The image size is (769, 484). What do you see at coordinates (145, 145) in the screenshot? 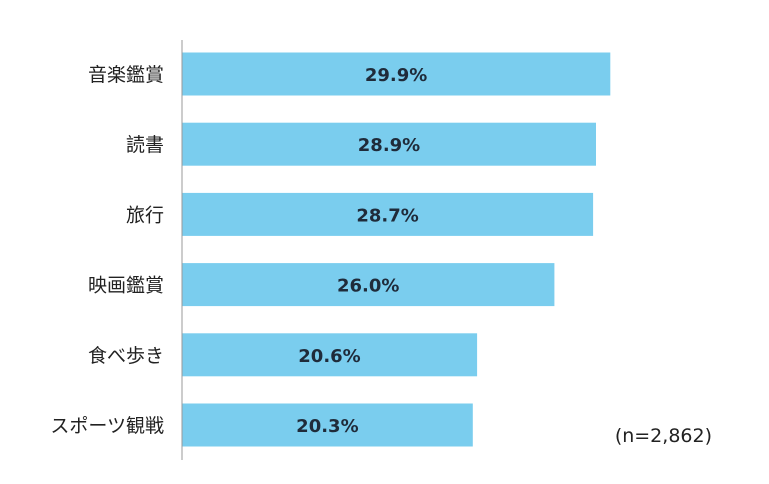
I see `category-label: 読書` at bounding box center [145, 145].